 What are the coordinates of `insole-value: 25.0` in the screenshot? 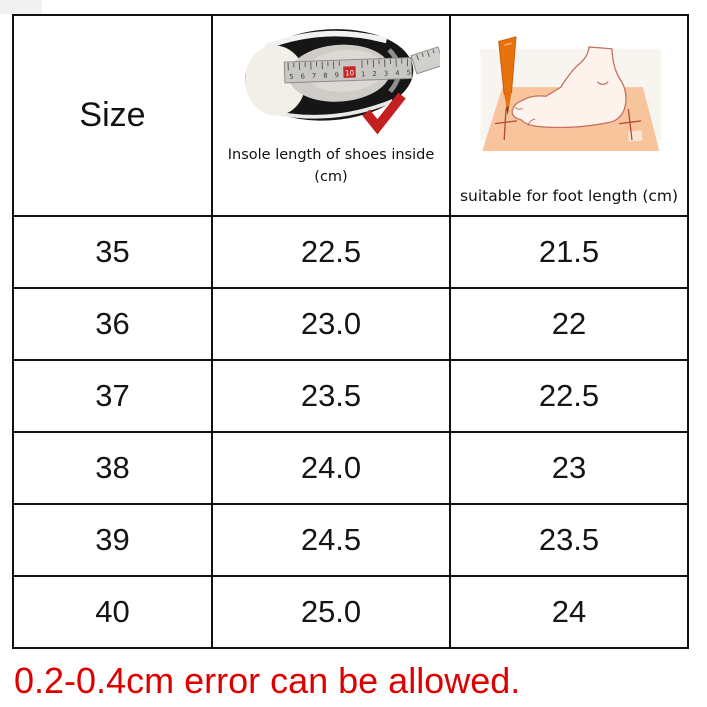 It's located at (331, 612).